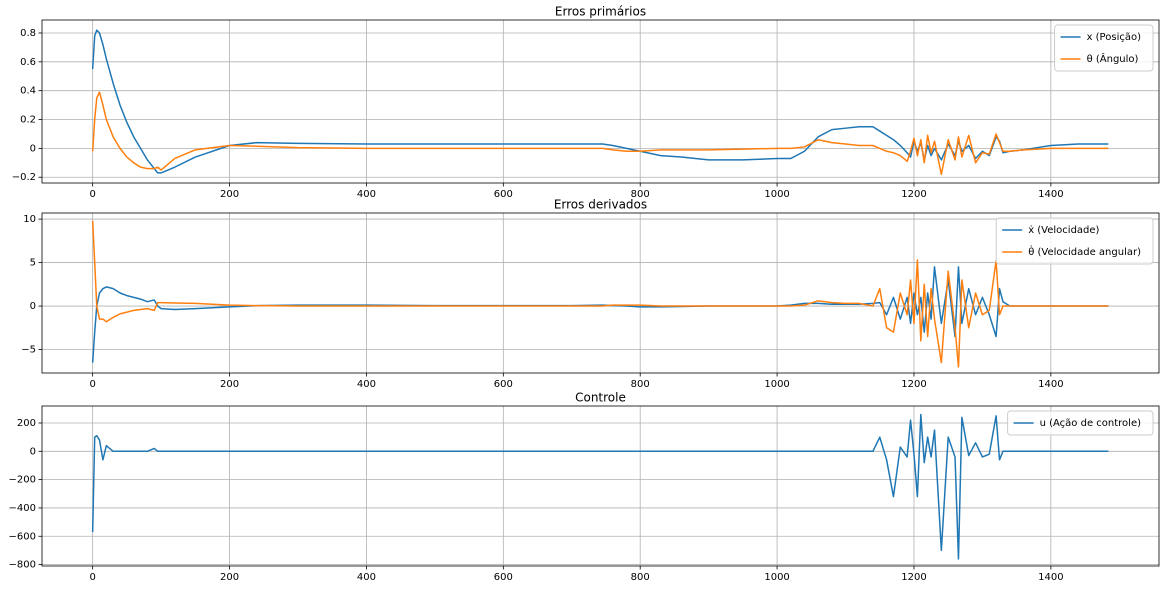 This screenshot has width=1164, height=590. What do you see at coordinates (33, 263) in the screenshot?
I see `y-tick-label: 5` at bounding box center [33, 263].